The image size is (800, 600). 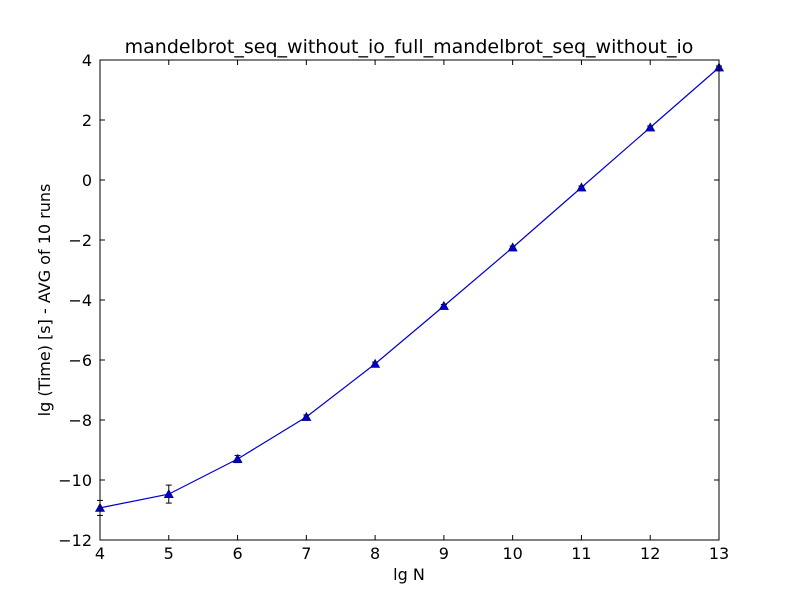 What do you see at coordinates (75, 540) in the screenshot?
I see `y-tick-label: −12` at bounding box center [75, 540].